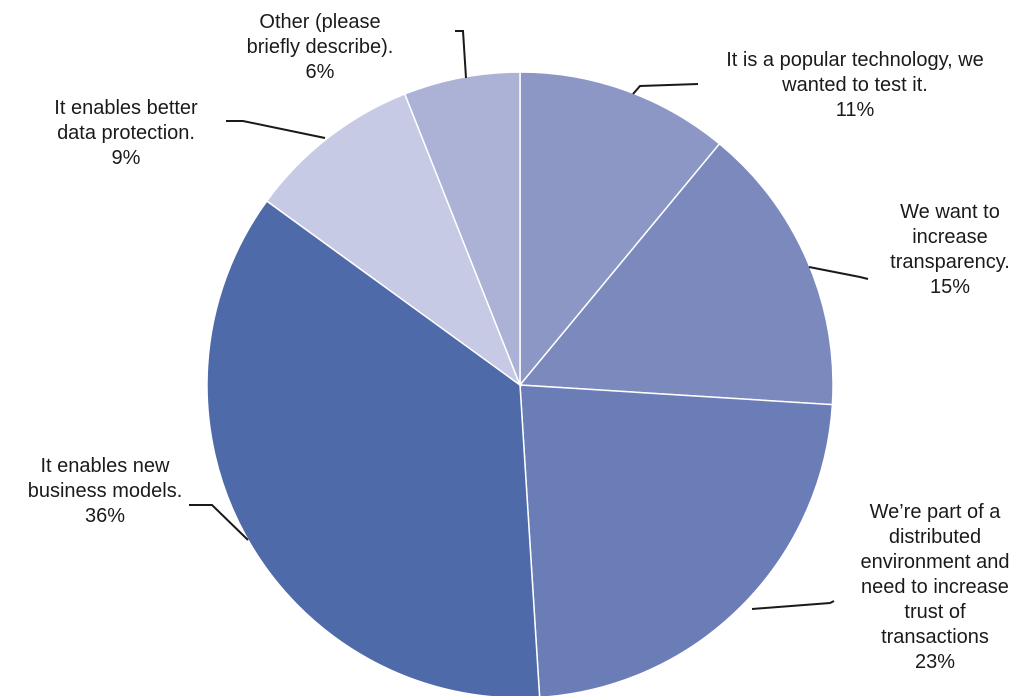 The height and width of the screenshot is (696, 1030). What do you see at coordinates (950, 249) in the screenshot?
I see `slice-label-2: We want to increase transparency. 15%` at bounding box center [950, 249].